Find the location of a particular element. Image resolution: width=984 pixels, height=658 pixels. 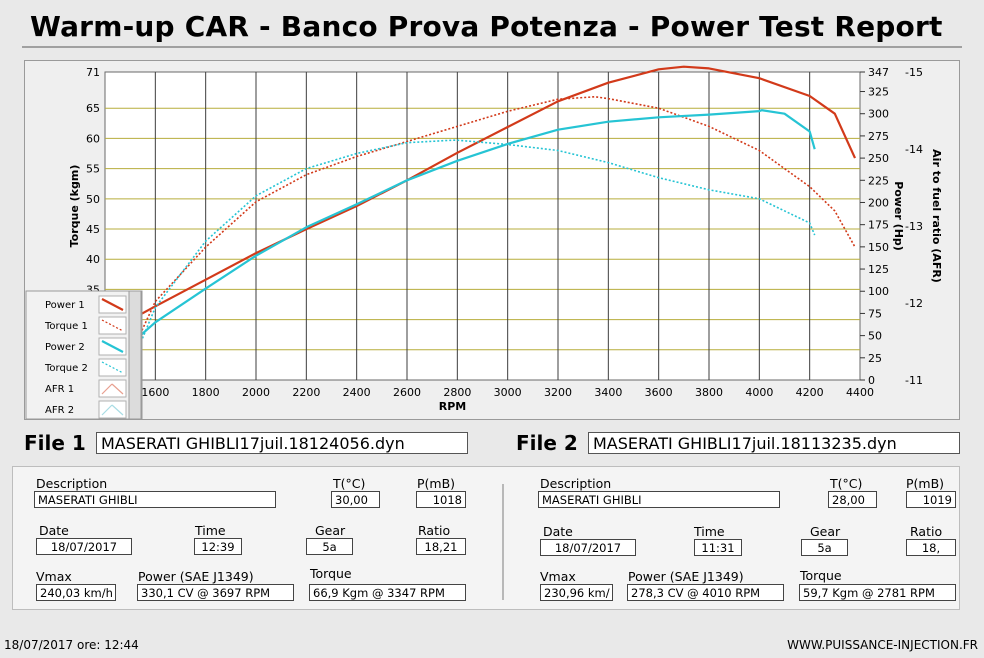

file1-label: File 1 is located at coordinates (55, 443).